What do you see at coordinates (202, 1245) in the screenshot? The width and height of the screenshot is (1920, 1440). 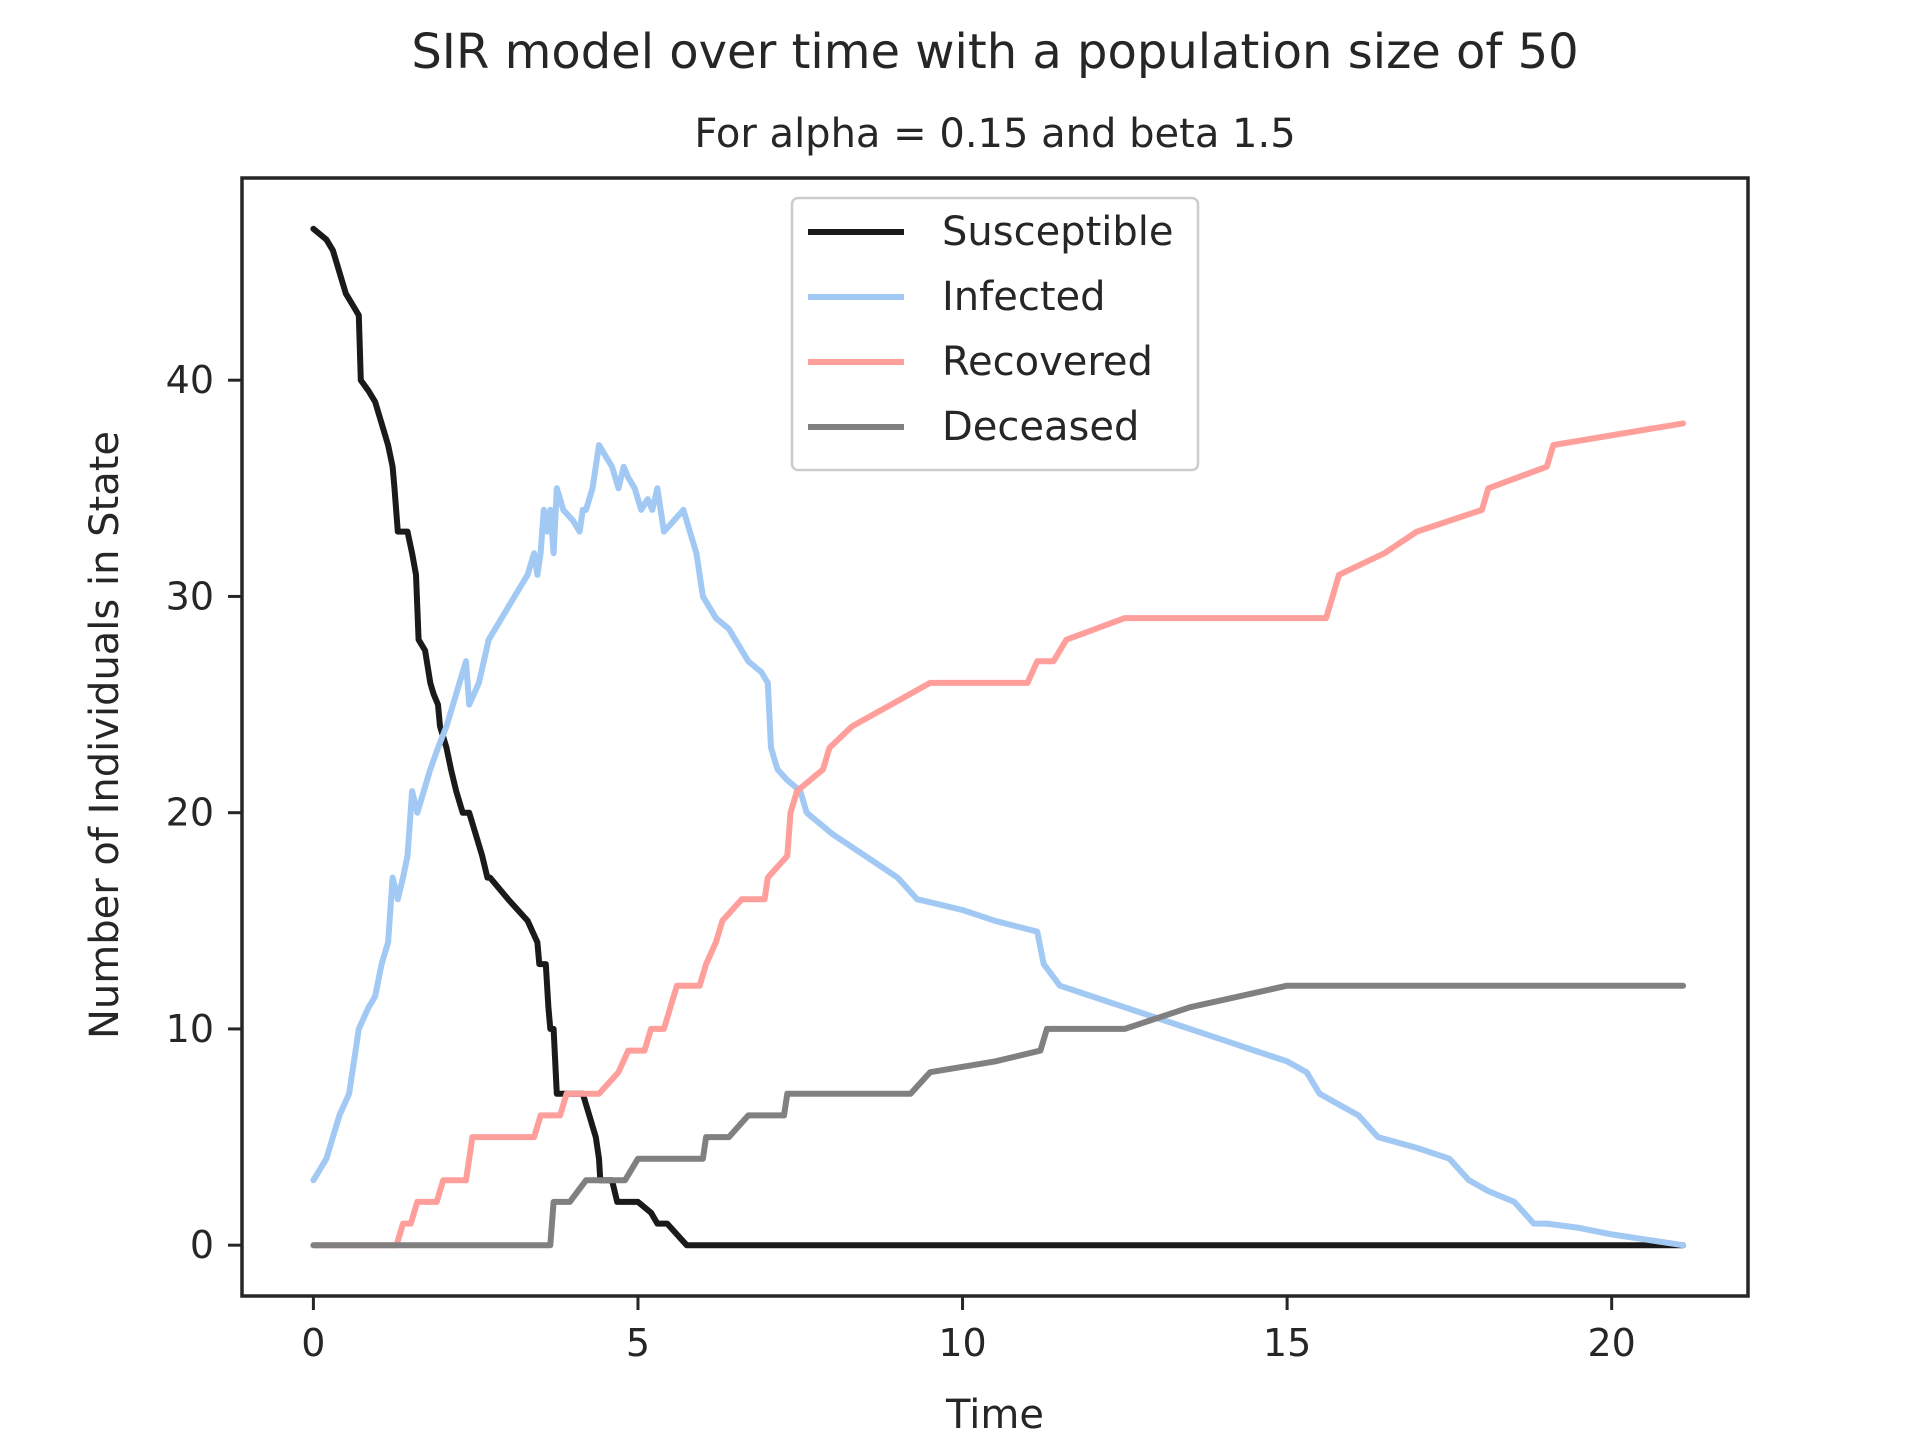 I see `y-tick-label: 0` at bounding box center [202, 1245].